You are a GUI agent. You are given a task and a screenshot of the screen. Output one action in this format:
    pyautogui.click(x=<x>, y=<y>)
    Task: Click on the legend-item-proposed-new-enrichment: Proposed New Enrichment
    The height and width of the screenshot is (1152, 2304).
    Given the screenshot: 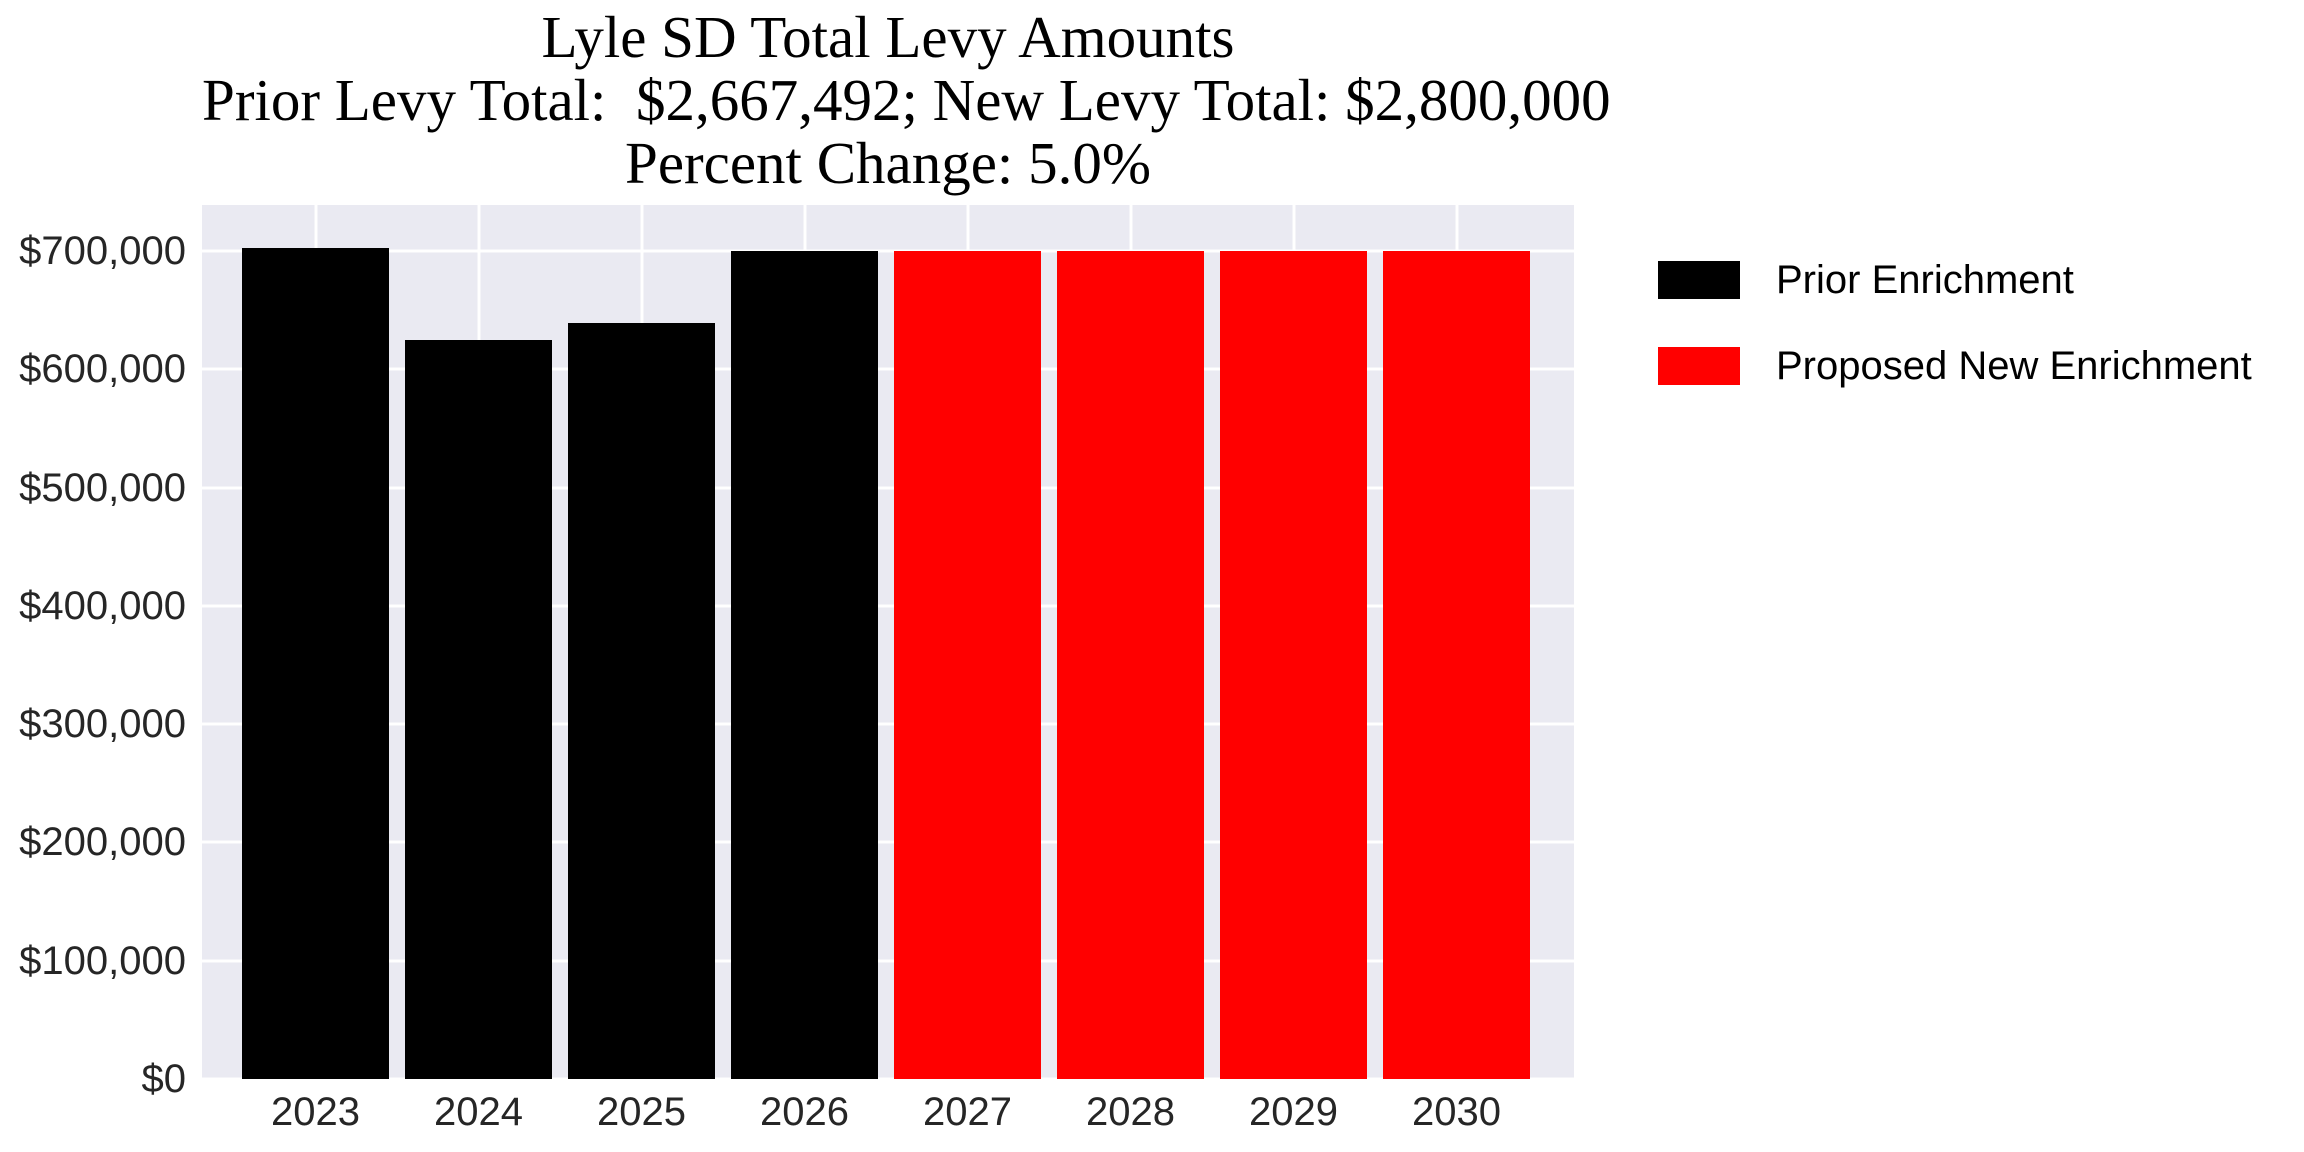 What is the action you would take?
    pyautogui.click(x=1955, y=366)
    